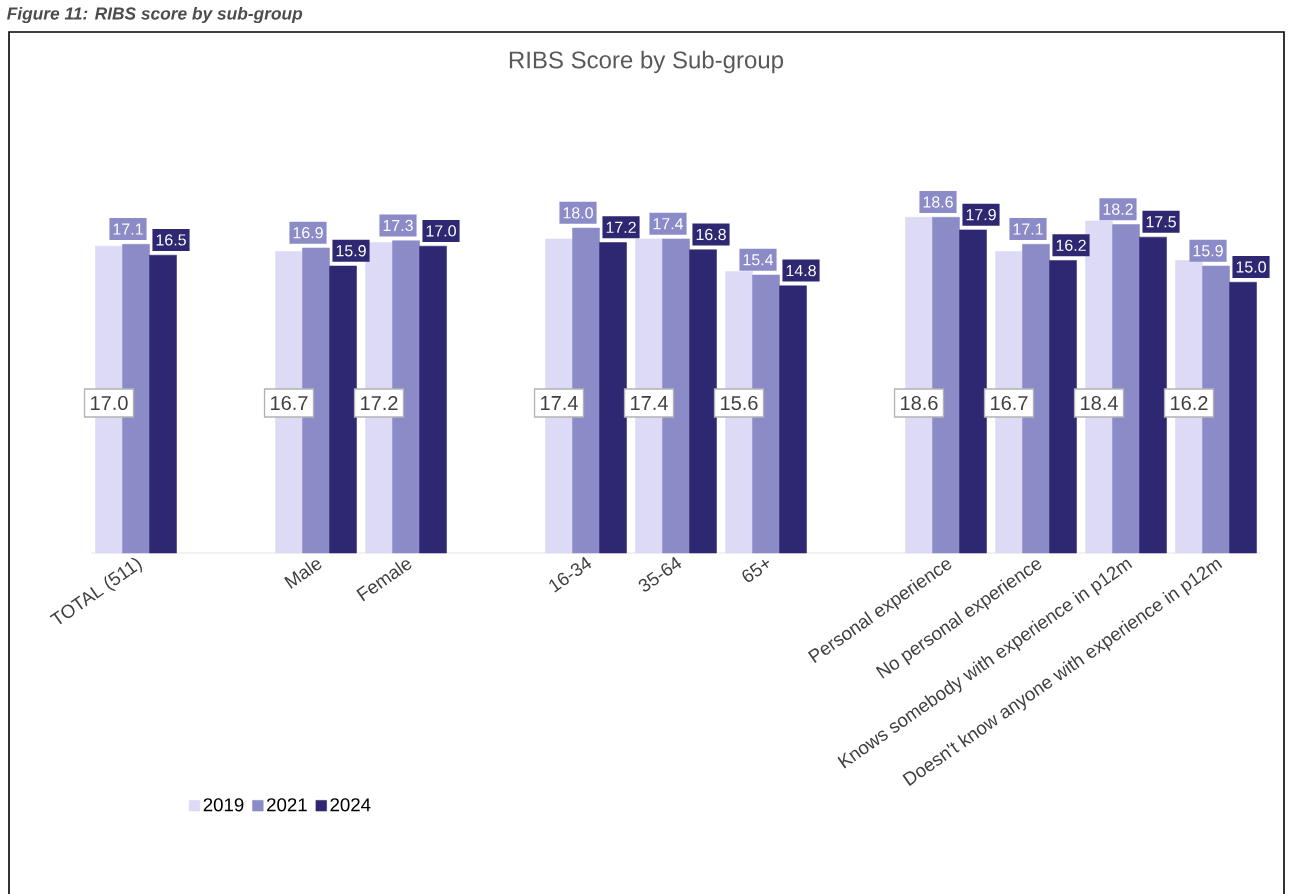  Describe the element at coordinates (756, 570) in the screenshot. I see `x-tick-label: 65+` at that location.